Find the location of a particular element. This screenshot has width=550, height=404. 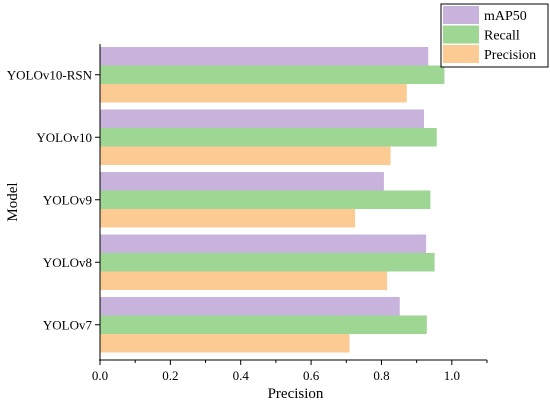

y-ticks-group: YOLOv10-RSN YOLOv10 YOLOv9 YOLOv8 YOLOv7 is located at coordinates (53, 199).